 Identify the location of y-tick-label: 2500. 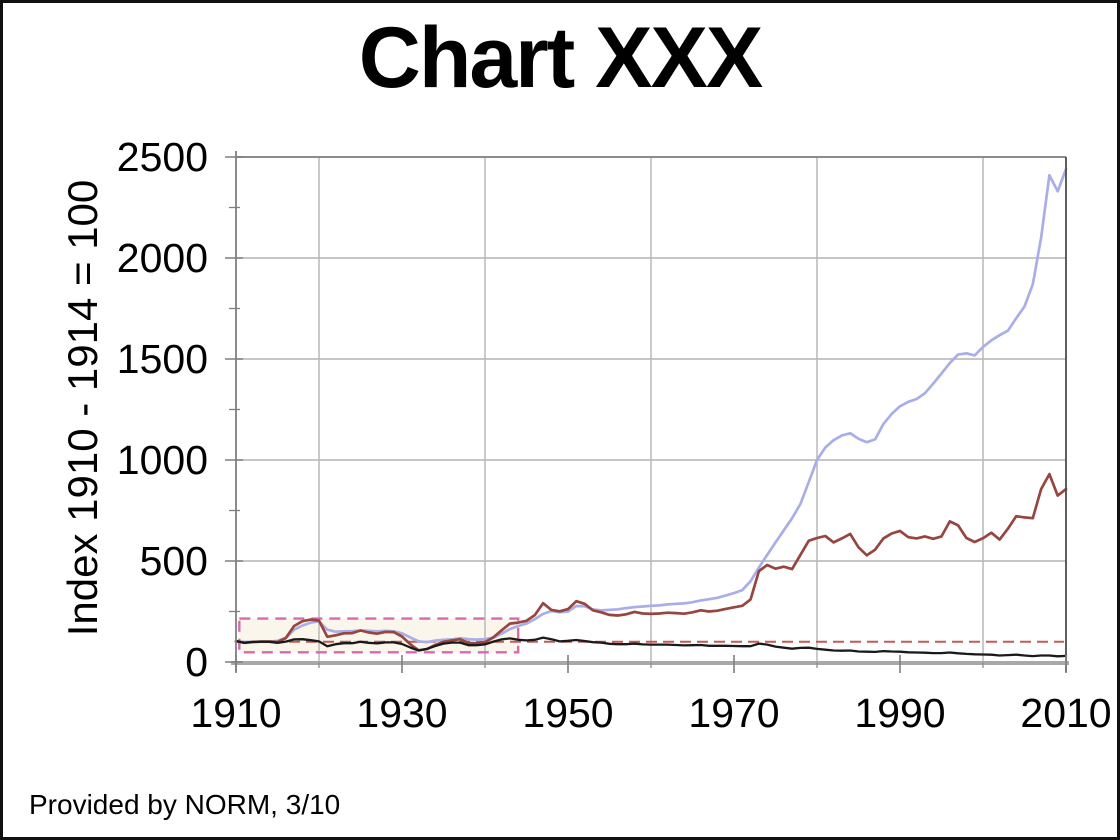
(162, 157).